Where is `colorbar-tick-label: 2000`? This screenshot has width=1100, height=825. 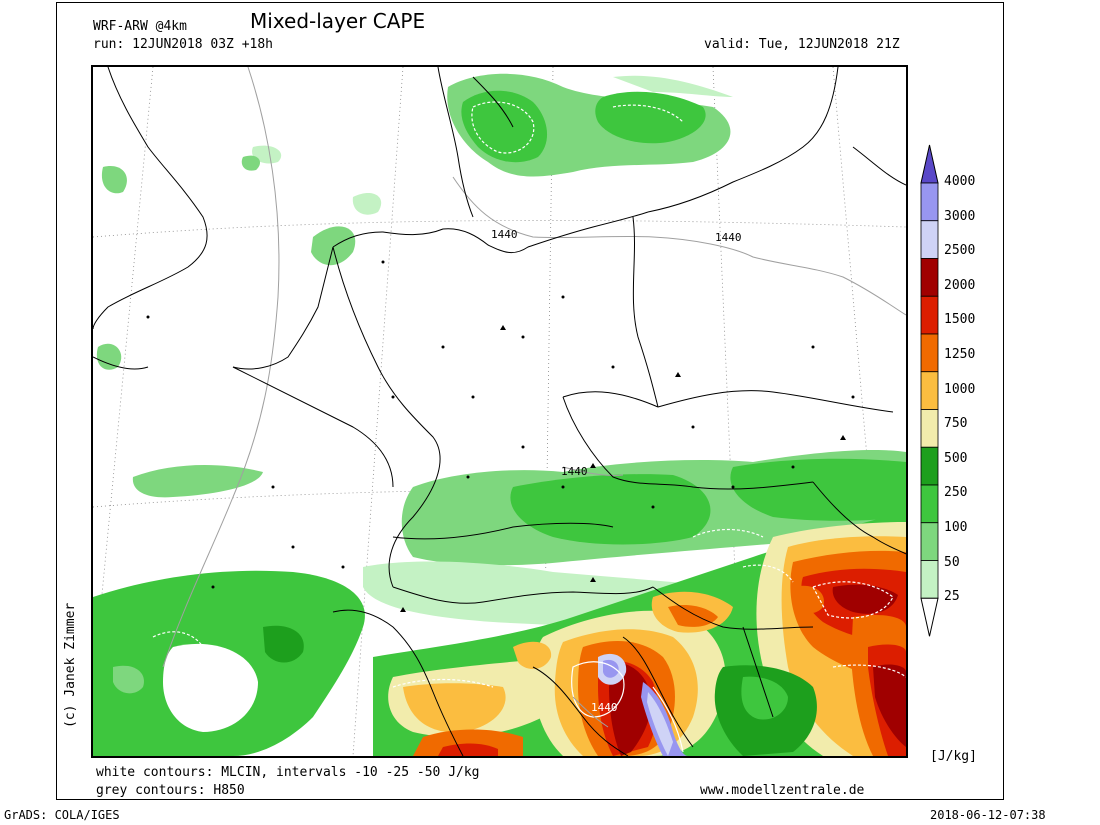
colorbar-tick-label: 2000 is located at coordinates (960, 285).